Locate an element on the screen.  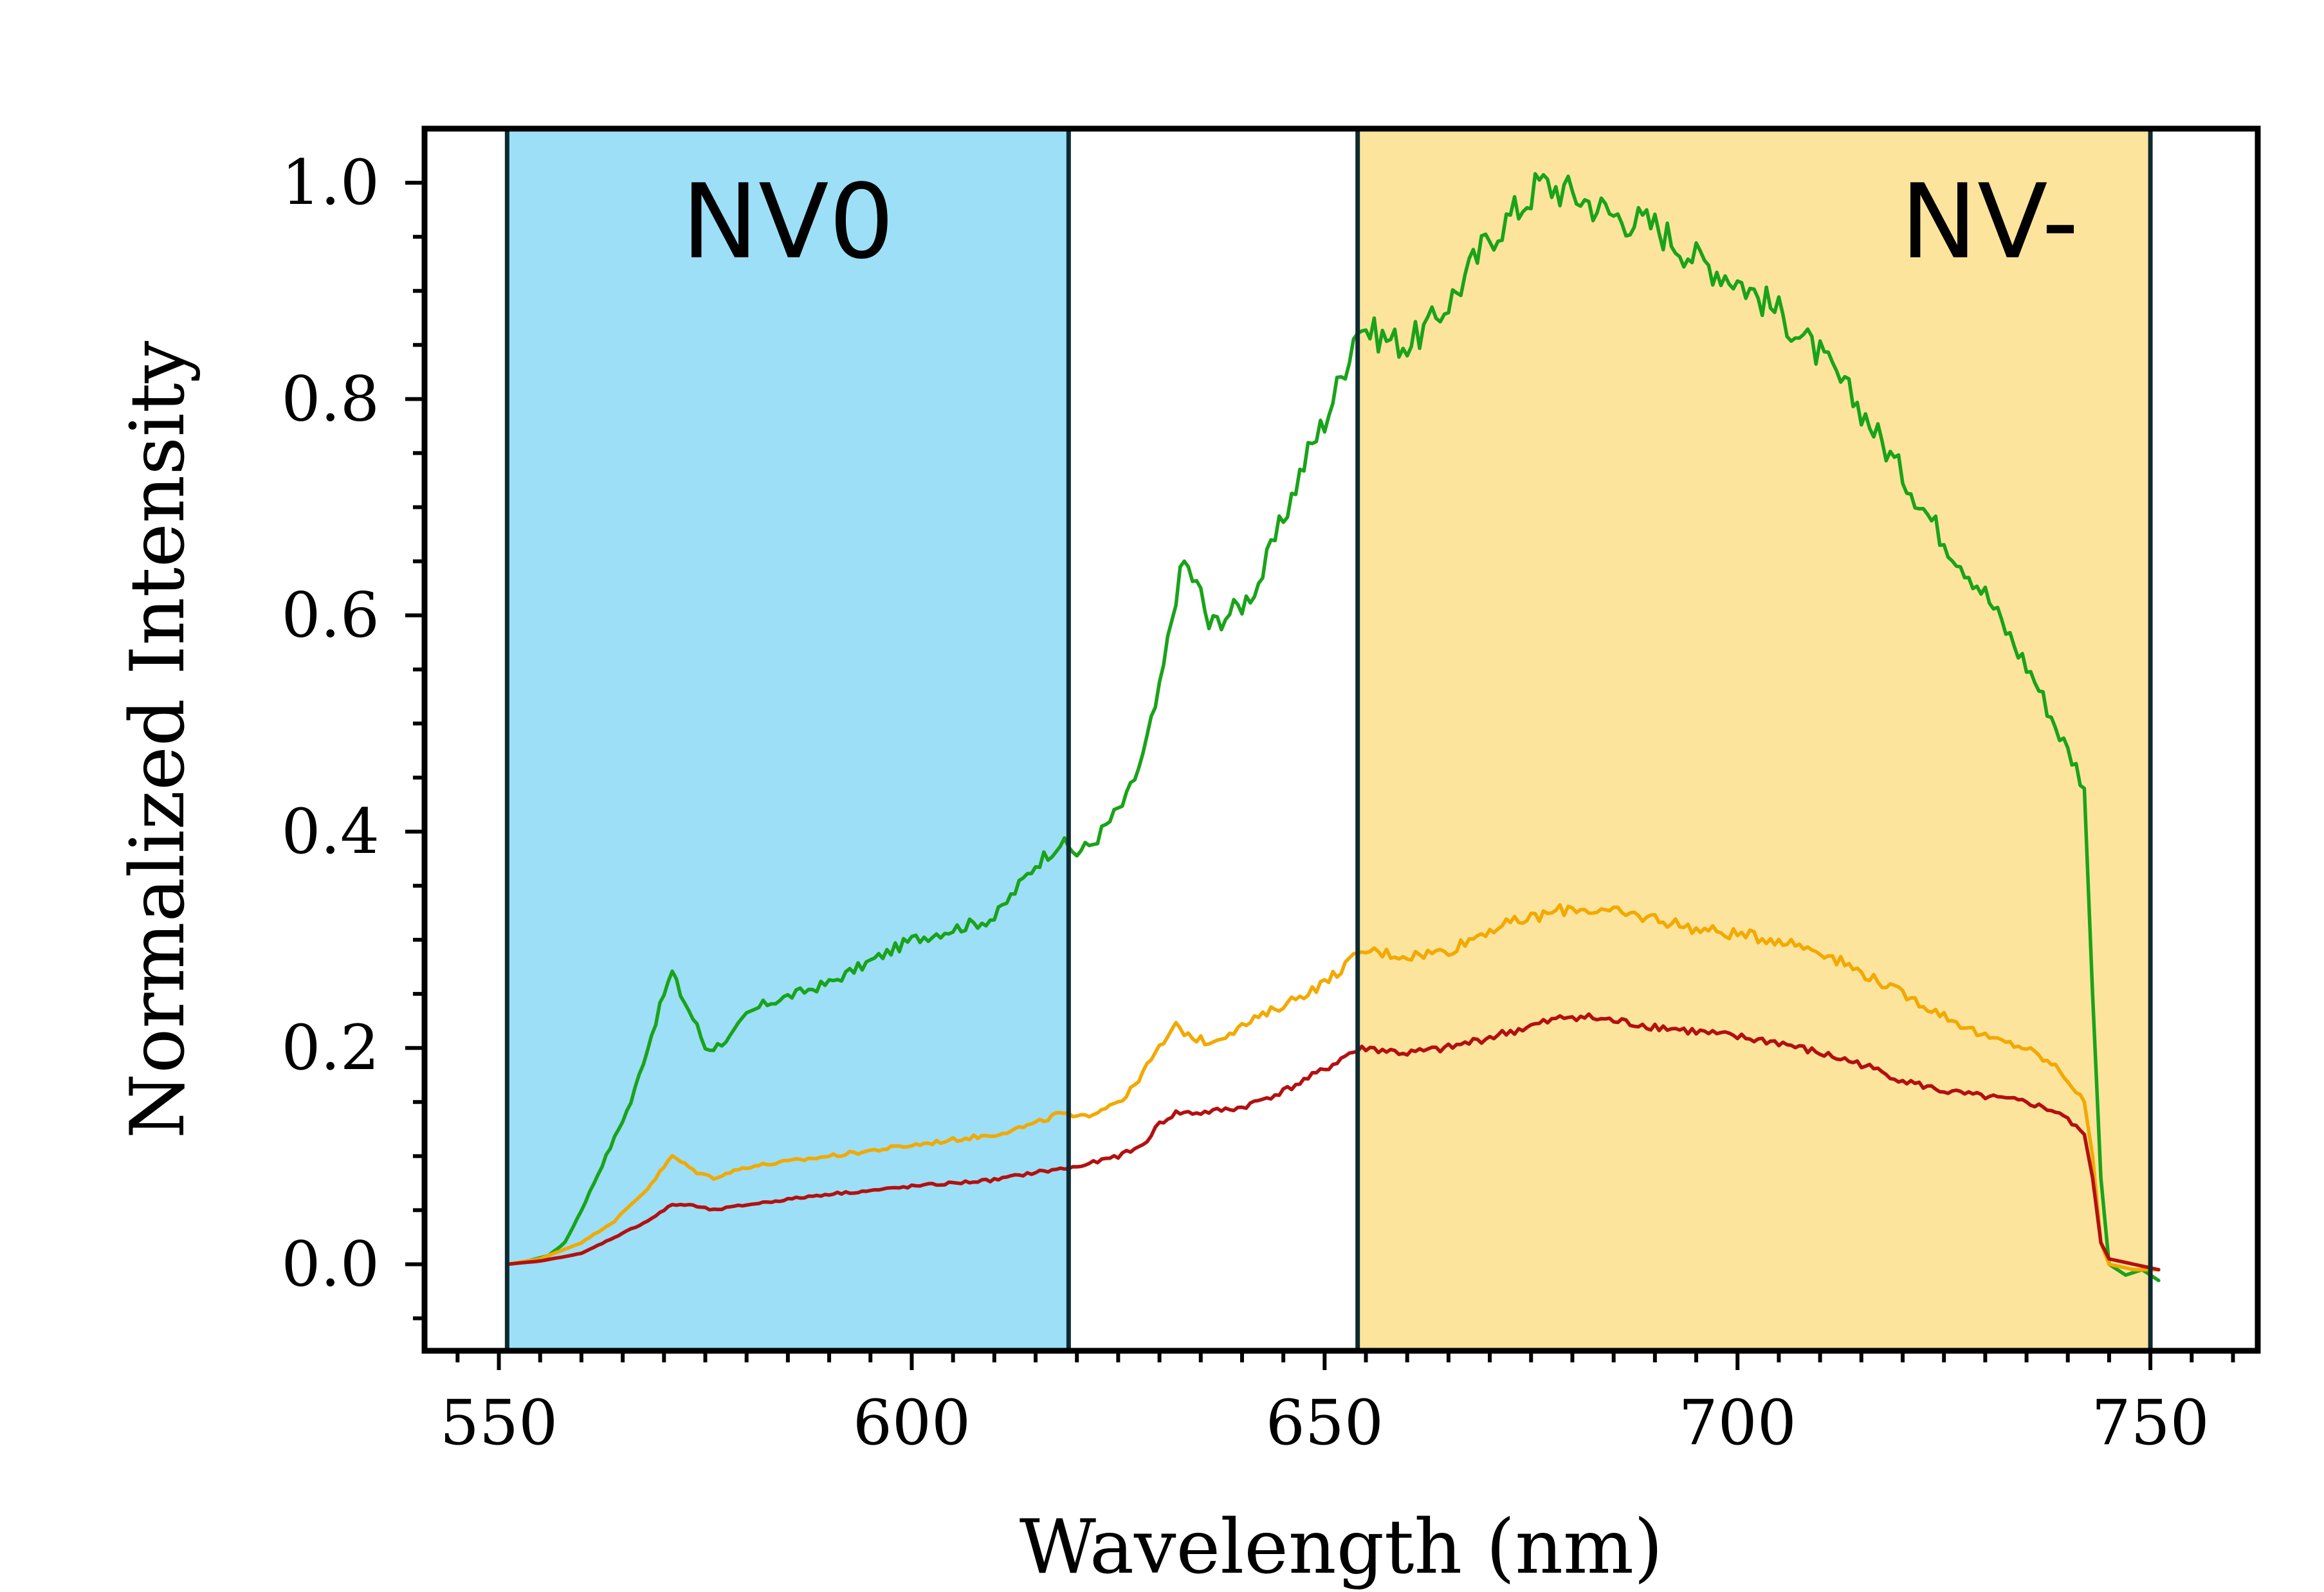
series-line-red is located at coordinates (1333, 1142).